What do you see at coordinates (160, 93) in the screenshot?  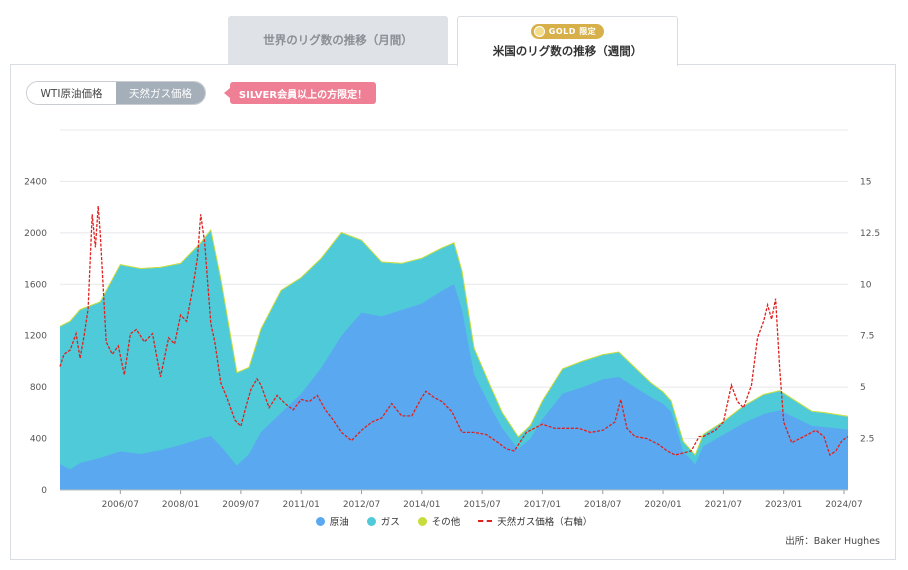 I see `toggle-gas-button: 天然ガス価格` at bounding box center [160, 93].